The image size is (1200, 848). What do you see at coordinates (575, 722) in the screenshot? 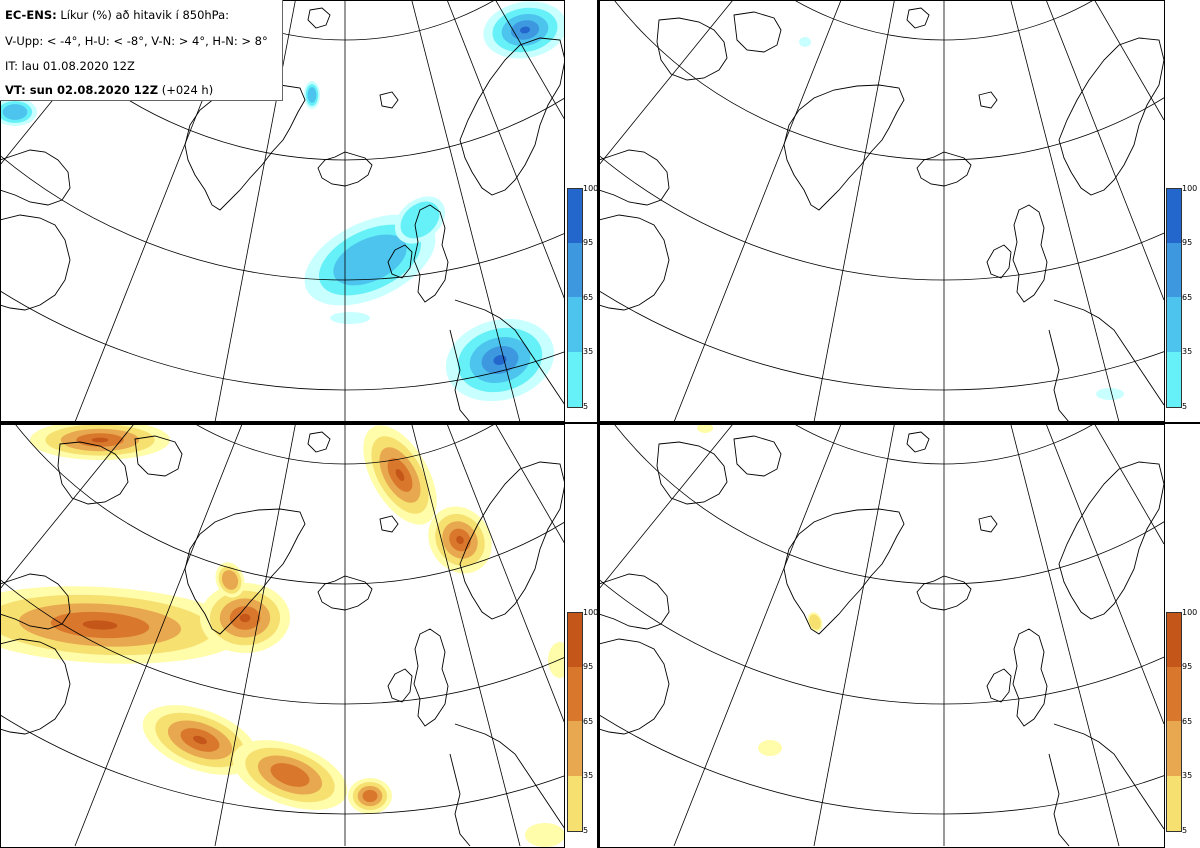
I see `colorbar-warm-left` at bounding box center [575, 722].